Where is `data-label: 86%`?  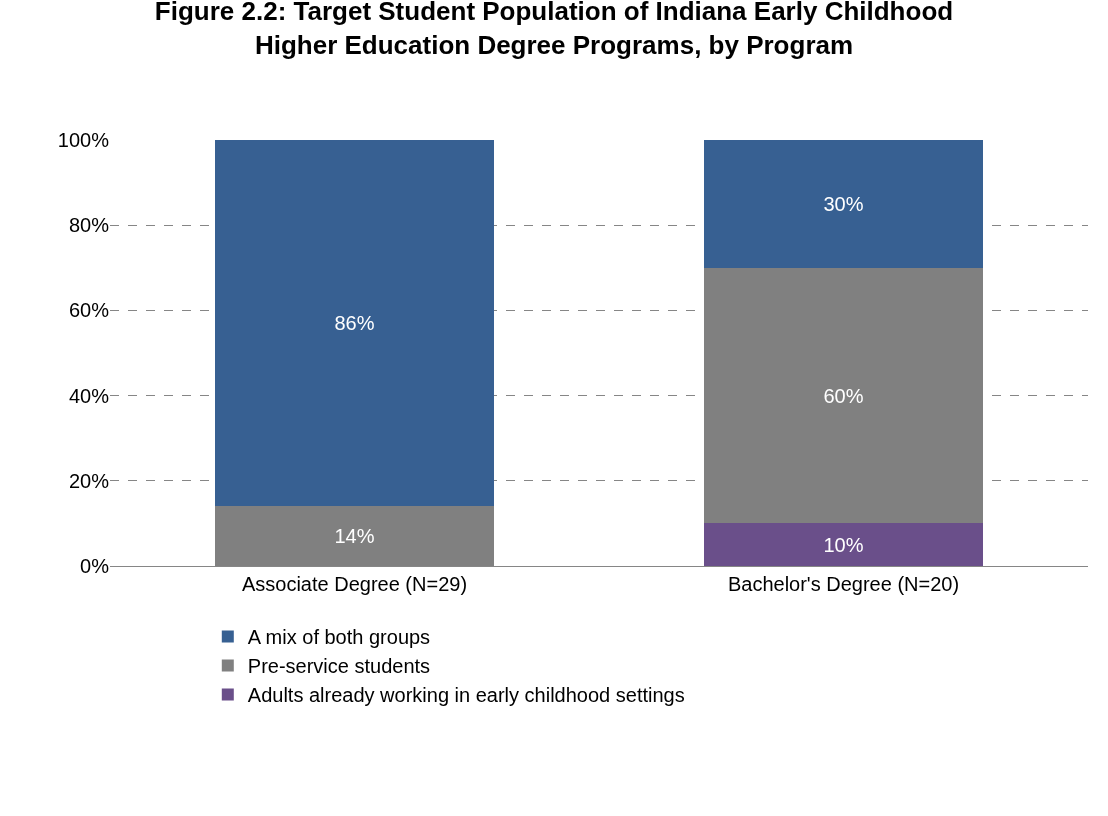
data-label: 86% is located at coordinates (354, 323).